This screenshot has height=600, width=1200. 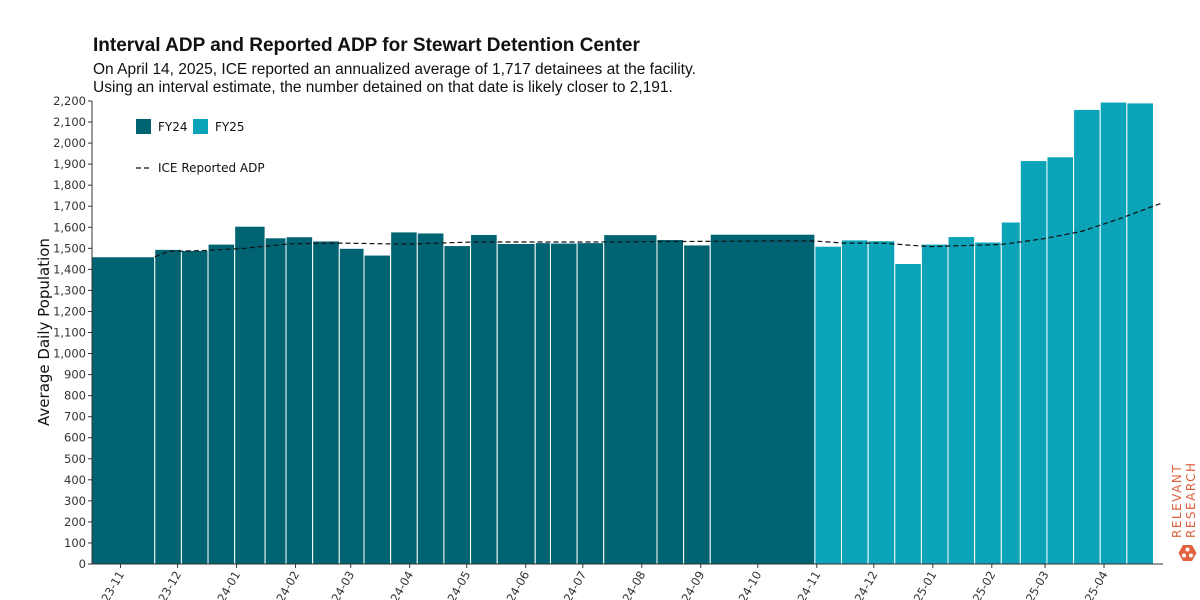 What do you see at coordinates (69, 290) in the screenshot?
I see `y-tick-label: 1,300` at bounding box center [69, 290].